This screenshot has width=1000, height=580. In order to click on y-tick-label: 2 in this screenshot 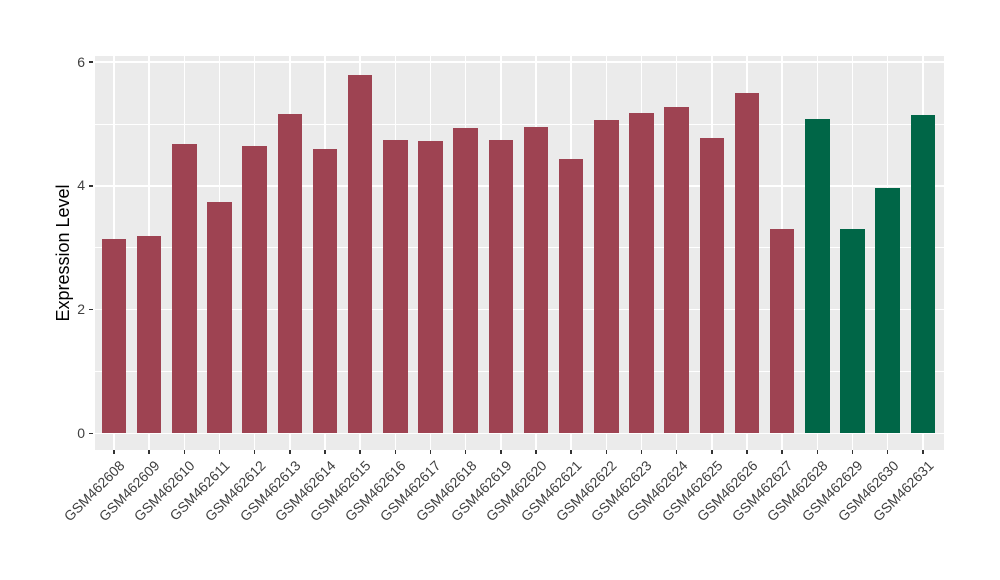, I will do `click(81, 309)`.